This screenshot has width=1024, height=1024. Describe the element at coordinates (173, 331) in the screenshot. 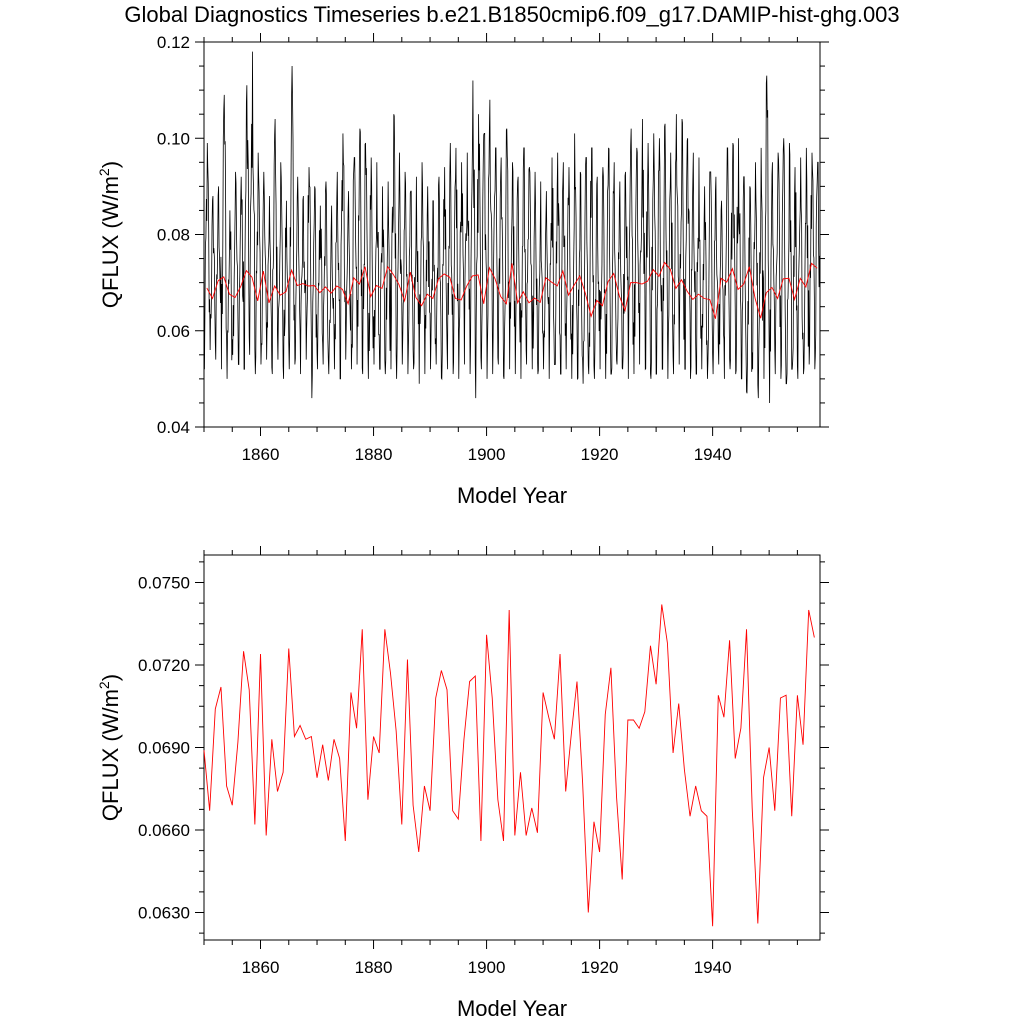

I see `y-tick-label: 0.06` at that location.